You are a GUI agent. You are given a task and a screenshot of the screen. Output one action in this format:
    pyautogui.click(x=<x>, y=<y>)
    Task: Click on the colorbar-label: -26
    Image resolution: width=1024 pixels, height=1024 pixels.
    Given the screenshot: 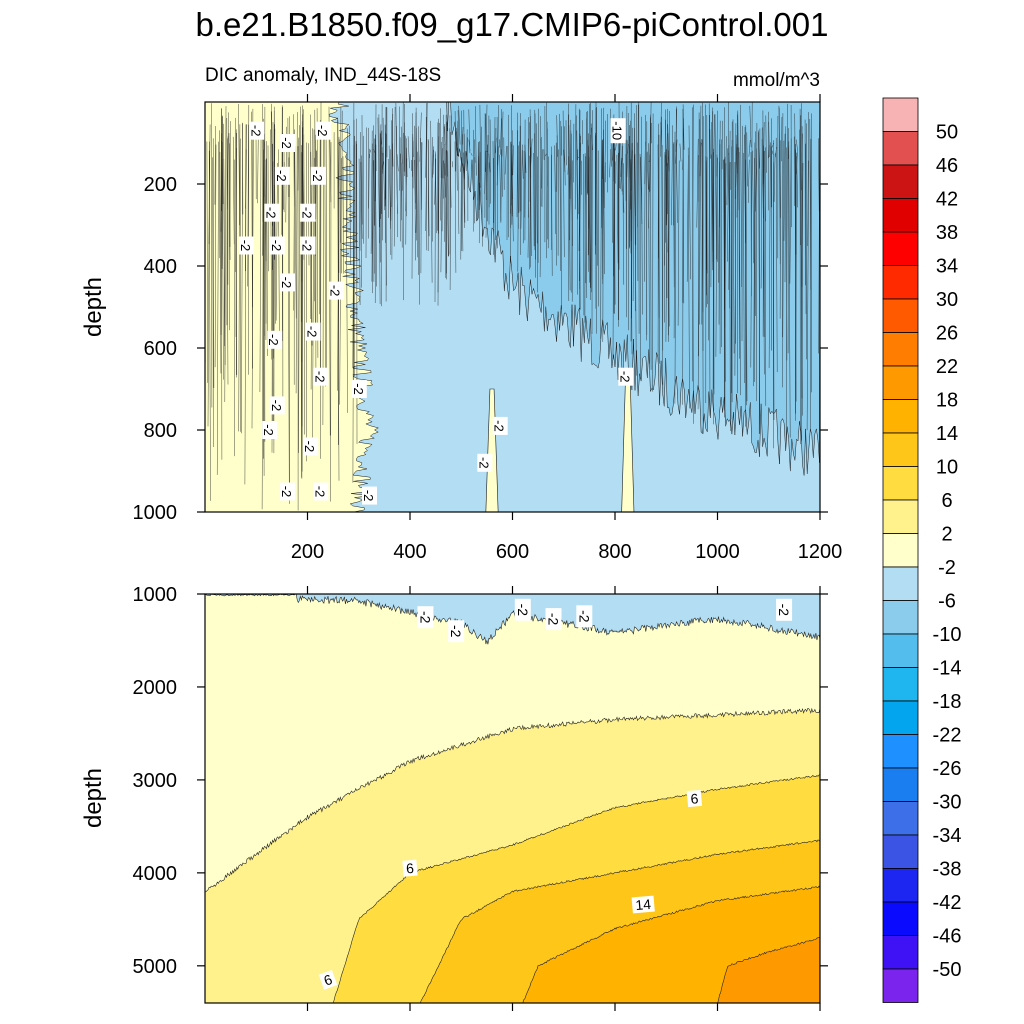 What is the action you would take?
    pyautogui.click(x=947, y=769)
    